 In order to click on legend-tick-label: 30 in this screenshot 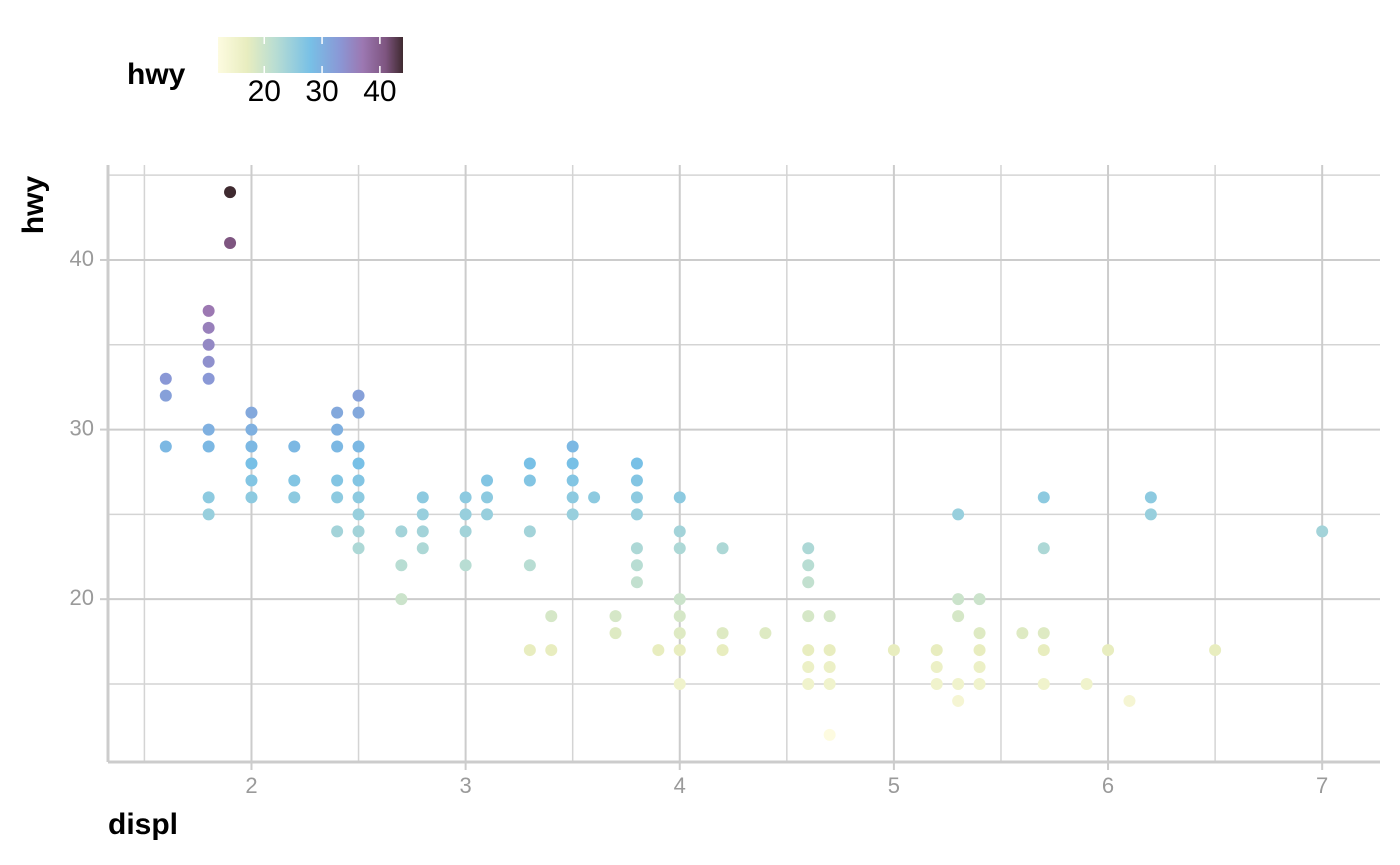, I will do `click(321, 91)`.